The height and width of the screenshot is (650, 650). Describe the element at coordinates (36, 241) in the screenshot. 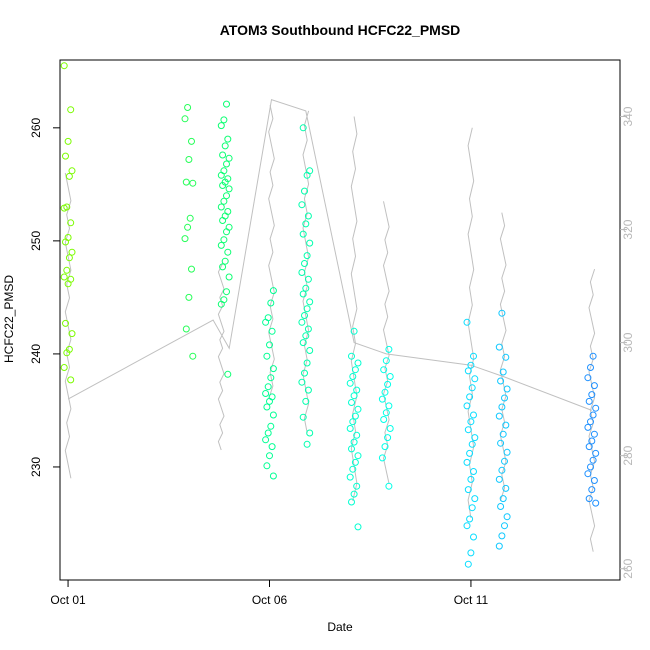

I see `y-tick-label-left: 250` at that location.